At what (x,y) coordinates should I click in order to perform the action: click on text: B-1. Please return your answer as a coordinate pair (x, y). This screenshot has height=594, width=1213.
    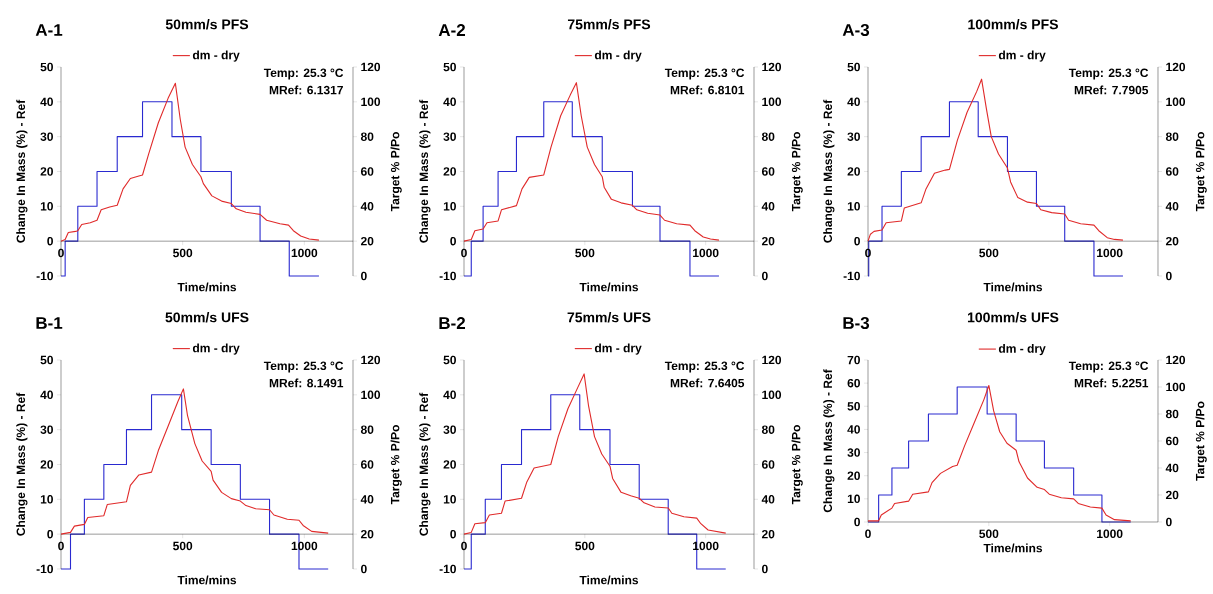
    Looking at the image, I should click on (49, 323).